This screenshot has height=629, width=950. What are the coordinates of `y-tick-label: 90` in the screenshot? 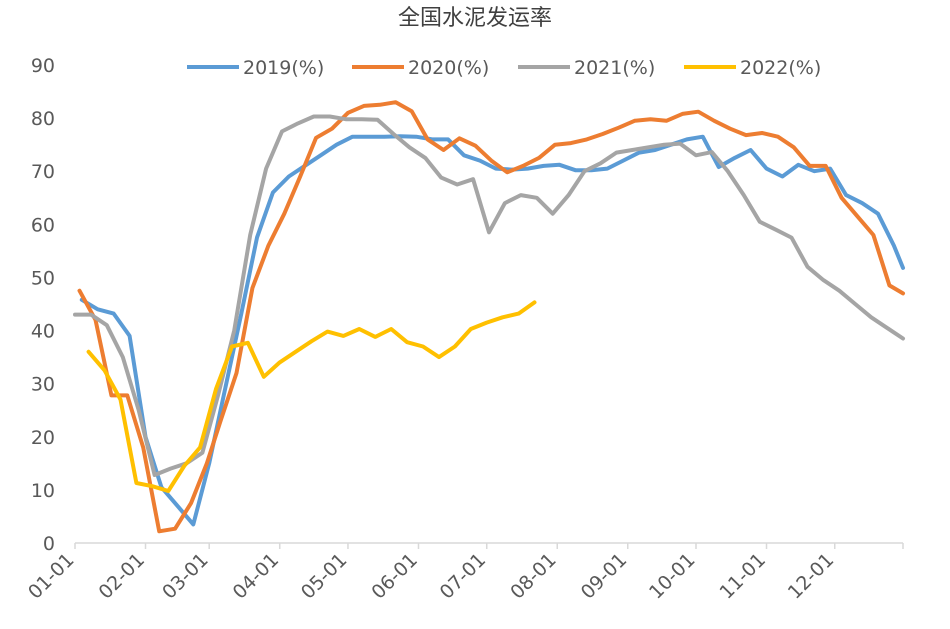 It's located at (43, 66).